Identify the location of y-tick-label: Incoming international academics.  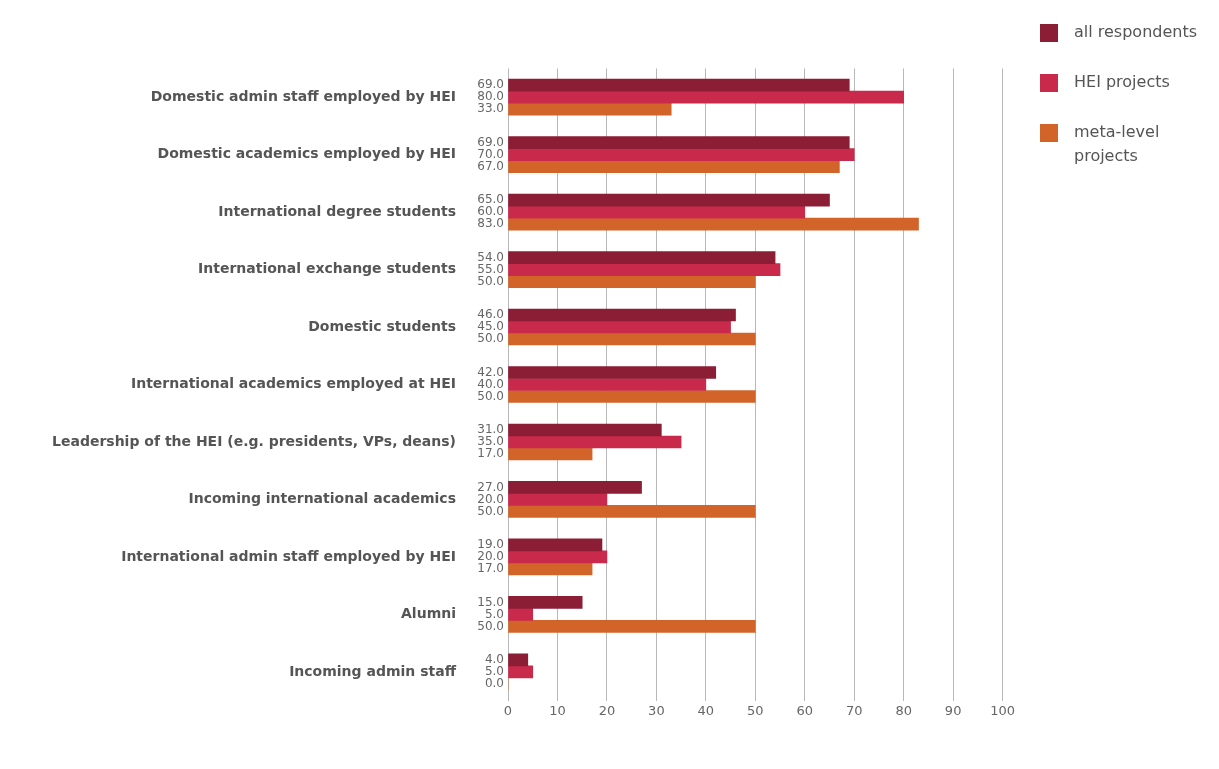
(322, 498).